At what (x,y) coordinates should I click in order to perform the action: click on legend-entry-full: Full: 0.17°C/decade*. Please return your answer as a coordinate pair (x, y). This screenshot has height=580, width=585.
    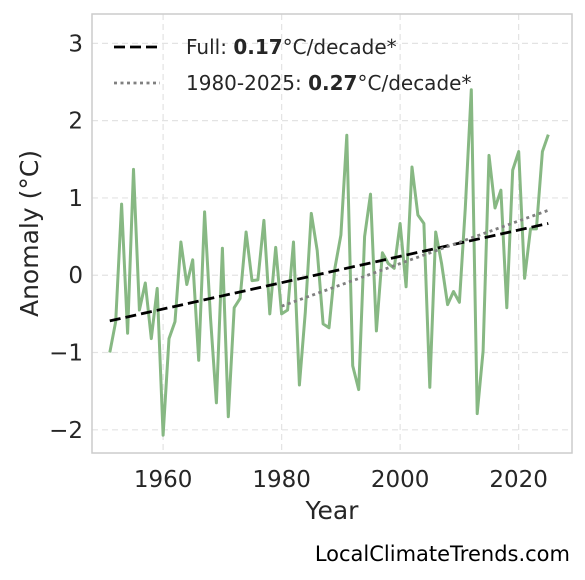
    Looking at the image, I should click on (291, 47).